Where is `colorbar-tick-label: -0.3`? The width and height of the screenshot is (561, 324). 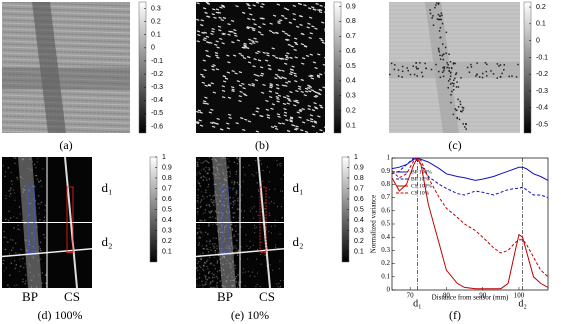
colorbar-tick-label: -0.3 is located at coordinates (157, 87).